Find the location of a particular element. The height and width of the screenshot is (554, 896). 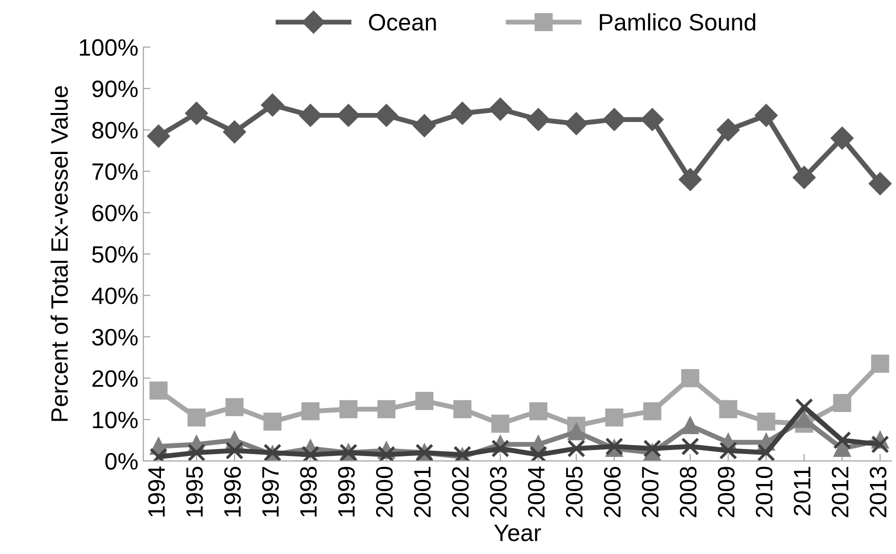

x-tick-label: 2001 is located at coordinates (422, 492).